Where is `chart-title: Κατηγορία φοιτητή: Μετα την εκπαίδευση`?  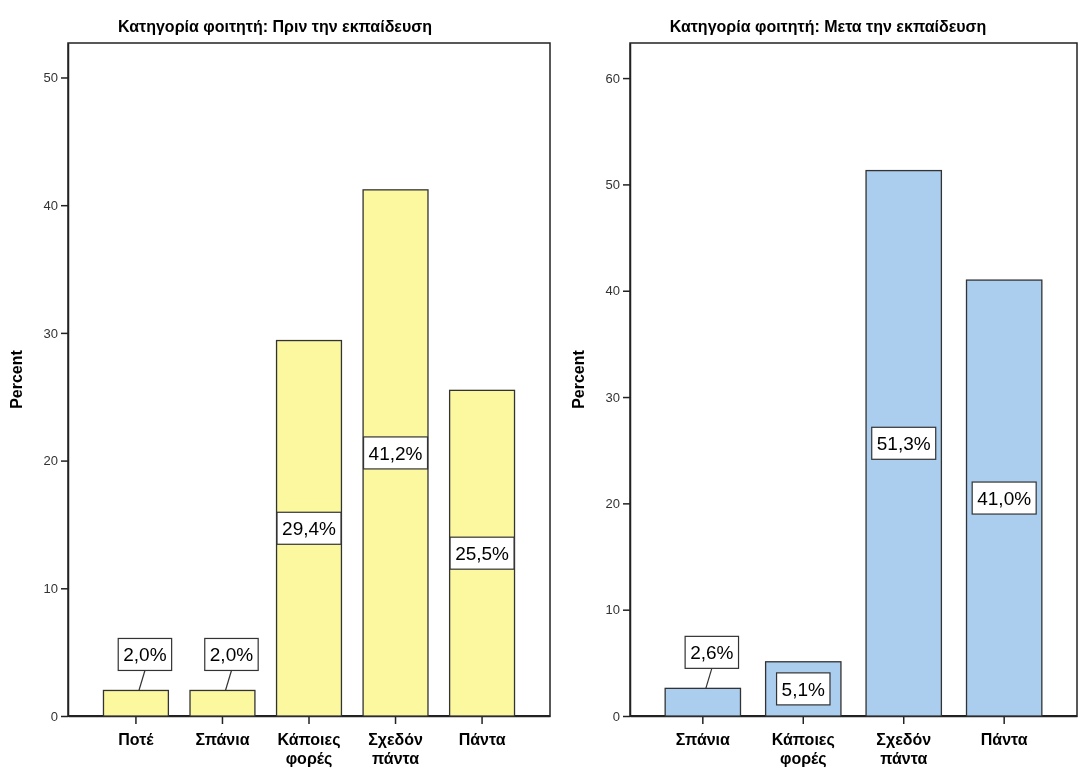 chart-title: Κατηγορία φοιτητή: Μετα την εκπαίδευση is located at coordinates (828, 26).